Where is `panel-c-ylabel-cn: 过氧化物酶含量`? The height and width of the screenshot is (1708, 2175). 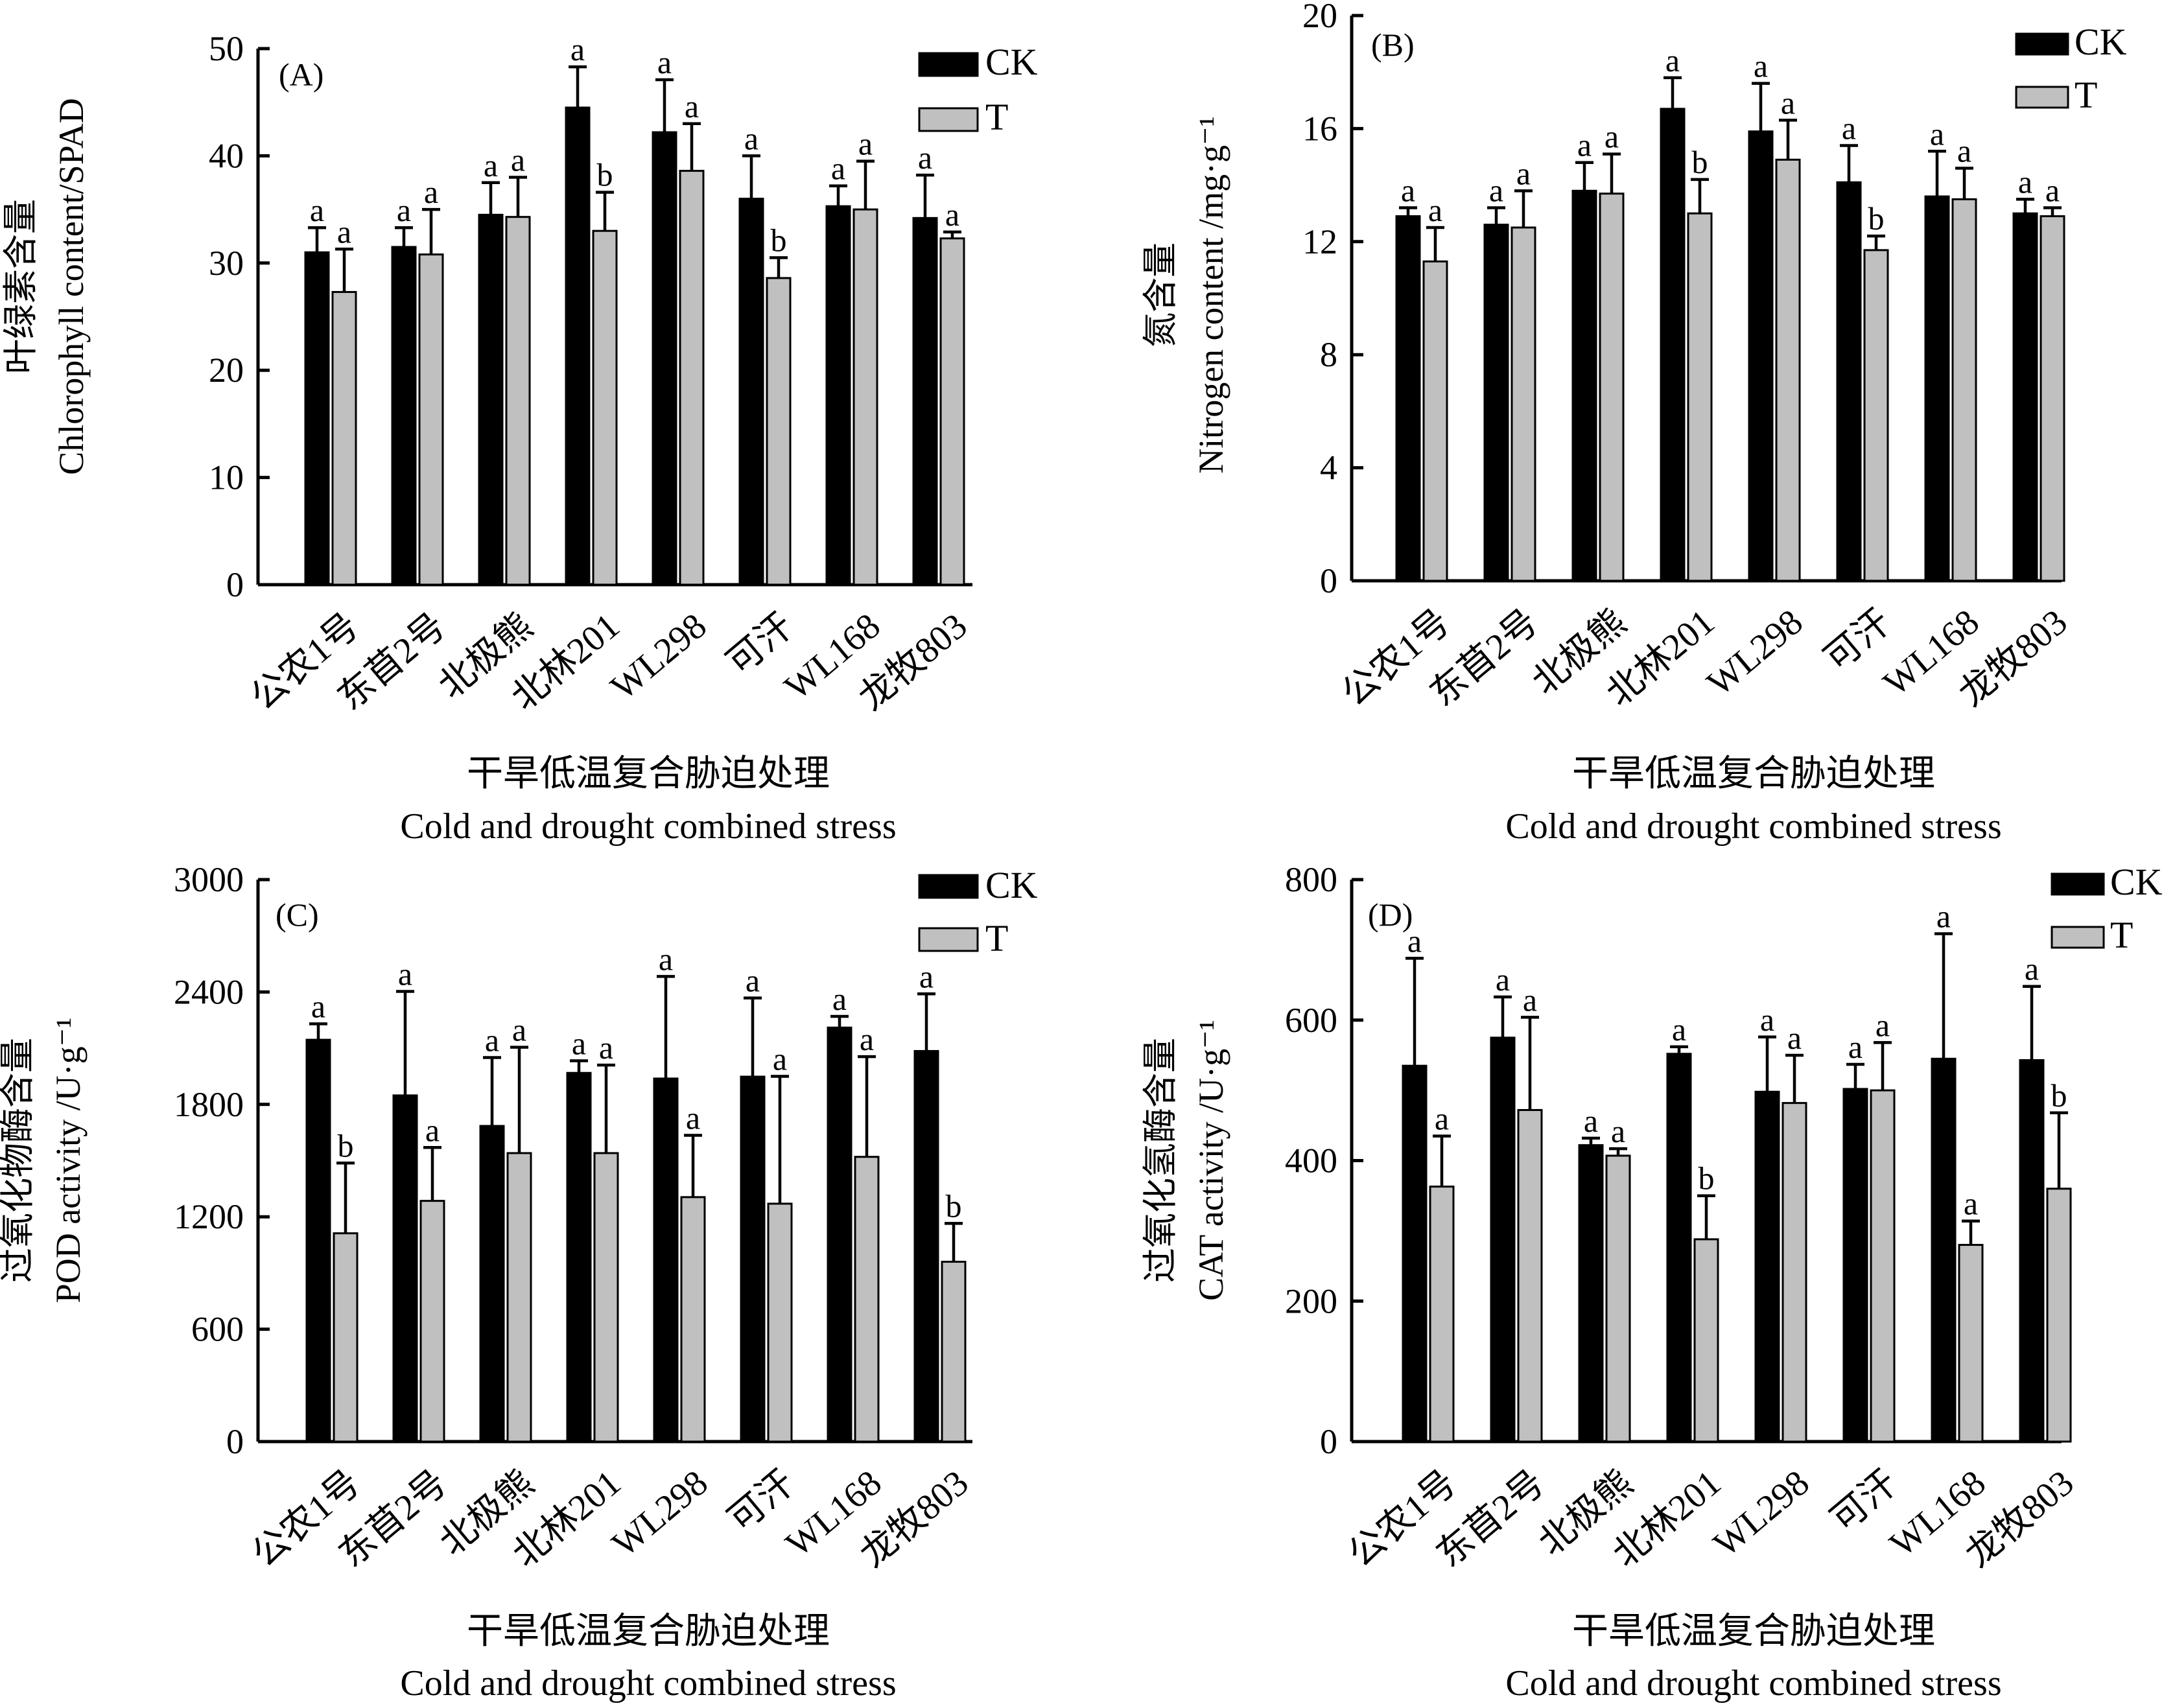 panel-c-ylabel-cn: 过氧化物酶含量 is located at coordinates (18, 1160).